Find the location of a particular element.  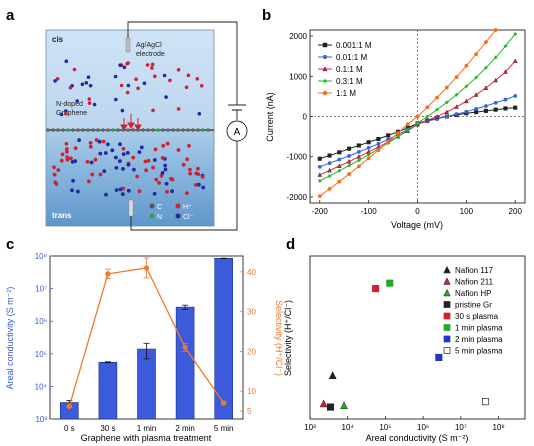

y2-tick-label: 10 is located at coordinates (251, 391).